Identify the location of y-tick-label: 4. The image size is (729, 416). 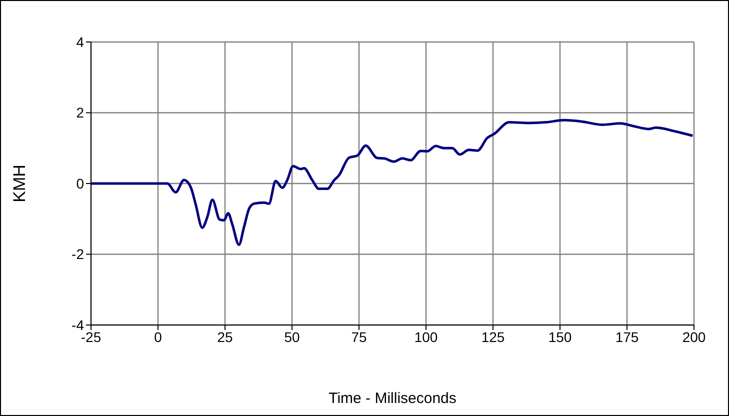
(80, 42).